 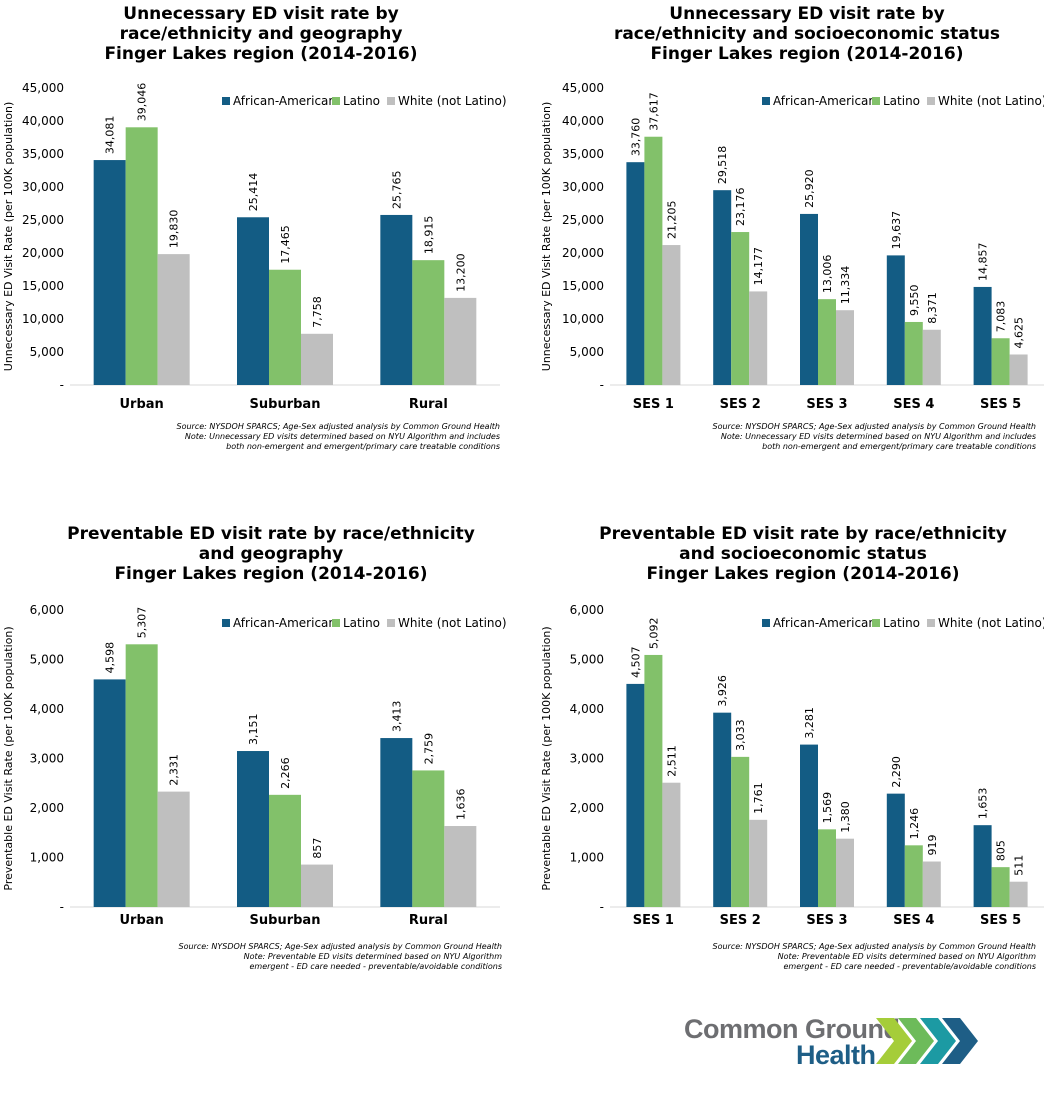 I want to click on data-label: 25,765, so click(x=396, y=189).